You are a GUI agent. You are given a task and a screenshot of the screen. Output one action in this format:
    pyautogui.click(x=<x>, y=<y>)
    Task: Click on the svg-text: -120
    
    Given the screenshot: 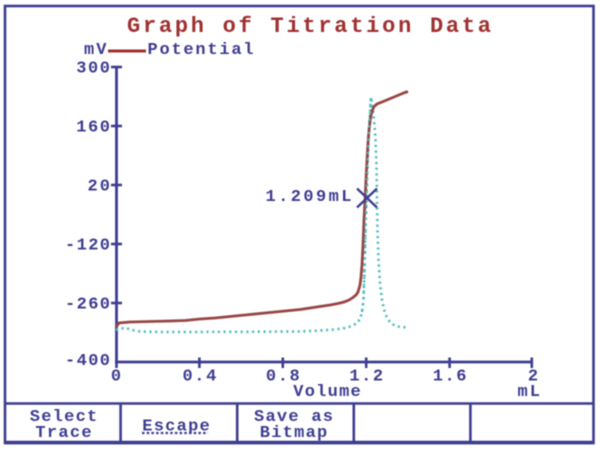 What is the action you would take?
    pyautogui.click(x=87, y=246)
    